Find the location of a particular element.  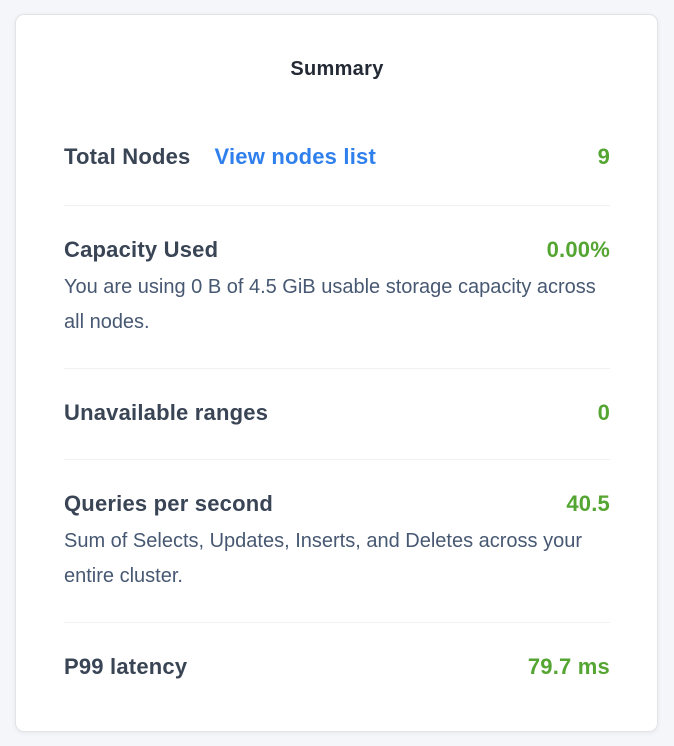

total-nodes-value: 9 is located at coordinates (603, 156).